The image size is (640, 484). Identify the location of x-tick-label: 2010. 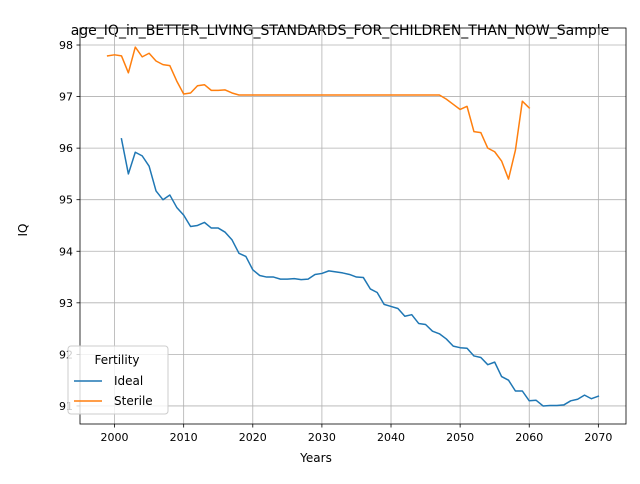
(184, 437).